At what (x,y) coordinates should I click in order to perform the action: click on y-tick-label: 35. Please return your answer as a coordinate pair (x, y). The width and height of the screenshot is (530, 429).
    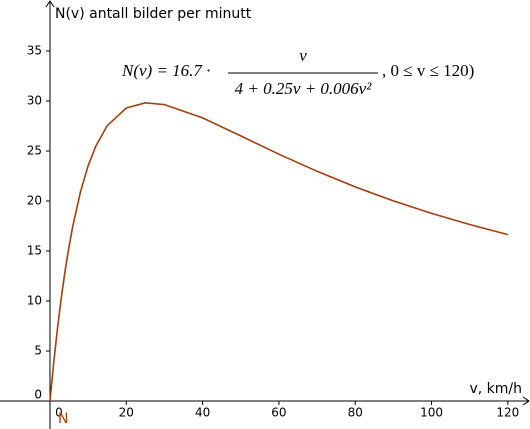
    Looking at the image, I should click on (34, 51).